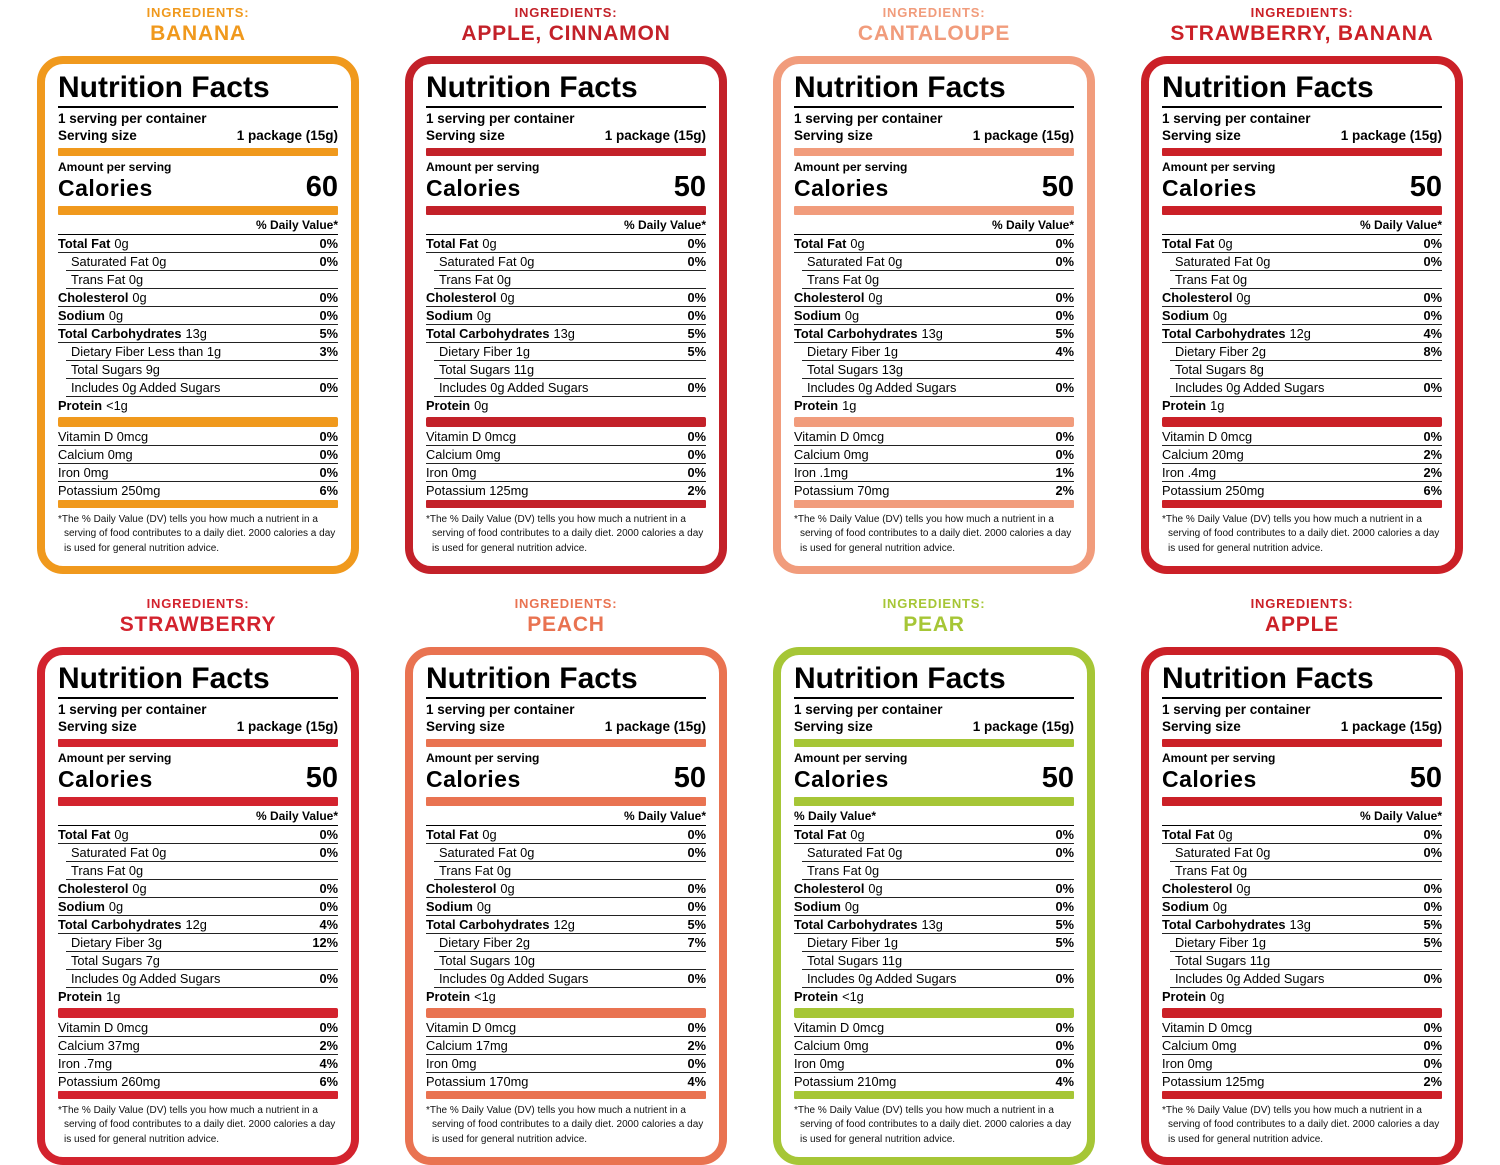 The width and height of the screenshot is (1500, 1165). Describe the element at coordinates (566, 925) in the screenshot. I see `nutrient-row: Total Carbohydrates 12g 5%` at that location.